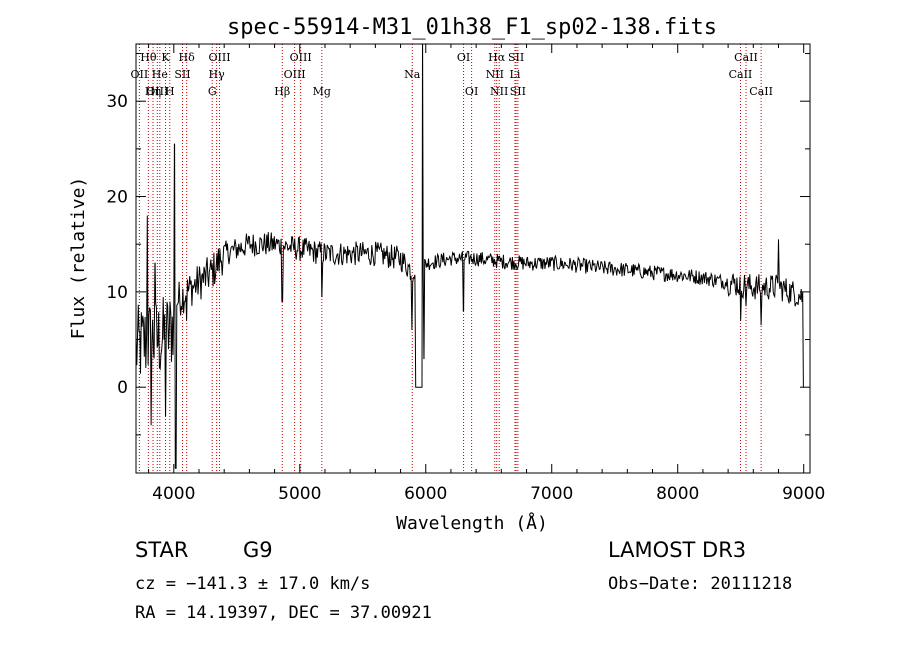 Image resolution: width=900 pixels, height=649 pixels. Describe the element at coordinates (117, 102) in the screenshot. I see `y-tick-label: 30` at that location.